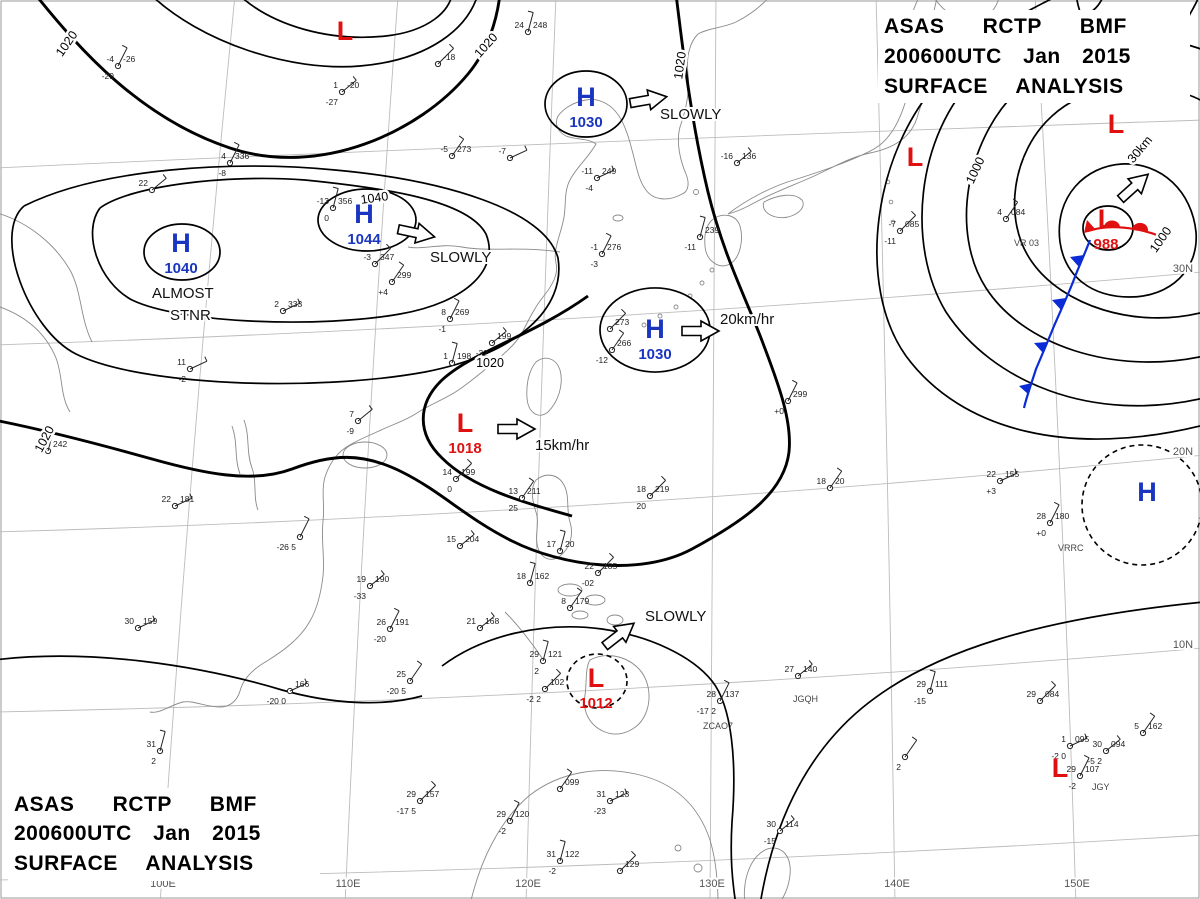 This screenshot has width=1200, height=899. I want to click on taiwan-coast, so click(544, 386).